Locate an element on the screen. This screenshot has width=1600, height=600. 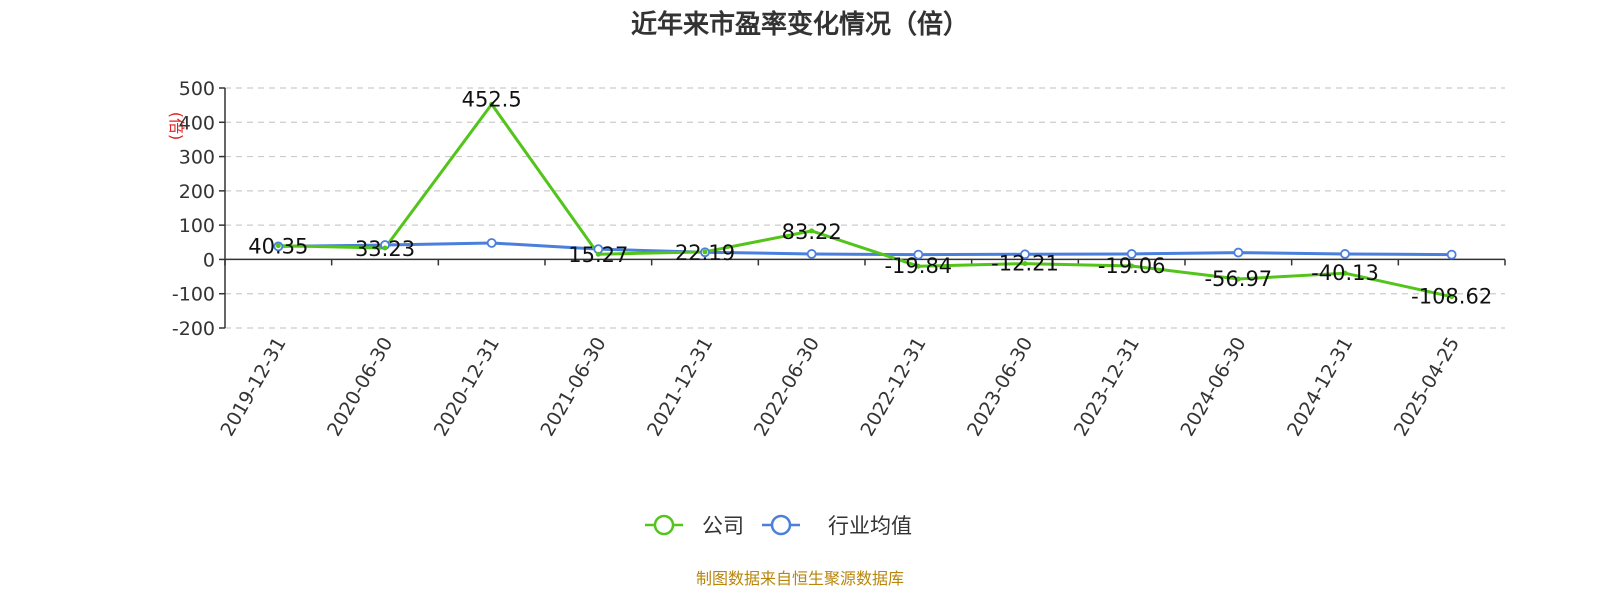
data-label: 83.22 is located at coordinates (812, 232).